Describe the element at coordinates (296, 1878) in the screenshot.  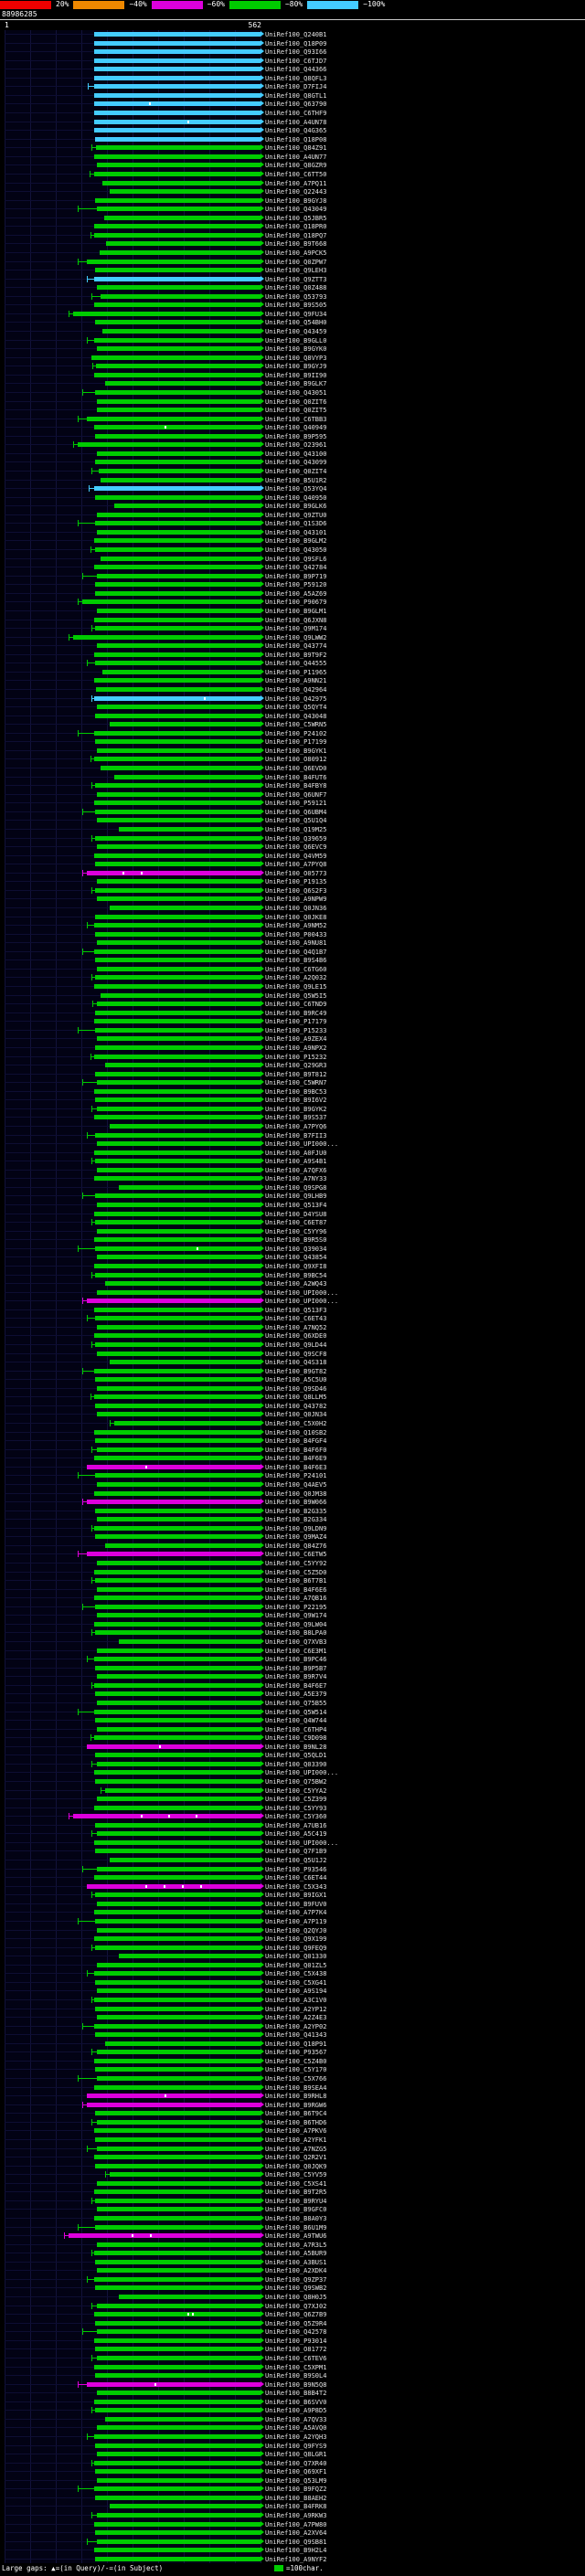
I see `hit-label: UniRef100_C6ET44` at that location.